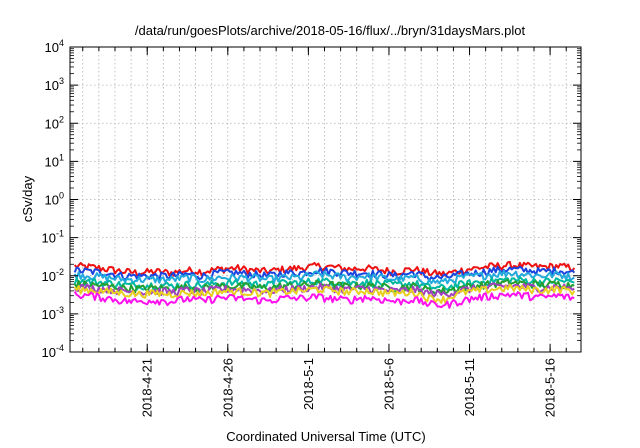  What do you see at coordinates (53, 237) in the screenshot?
I see `y-tick-label: 10⁻¹` at bounding box center [53, 237].